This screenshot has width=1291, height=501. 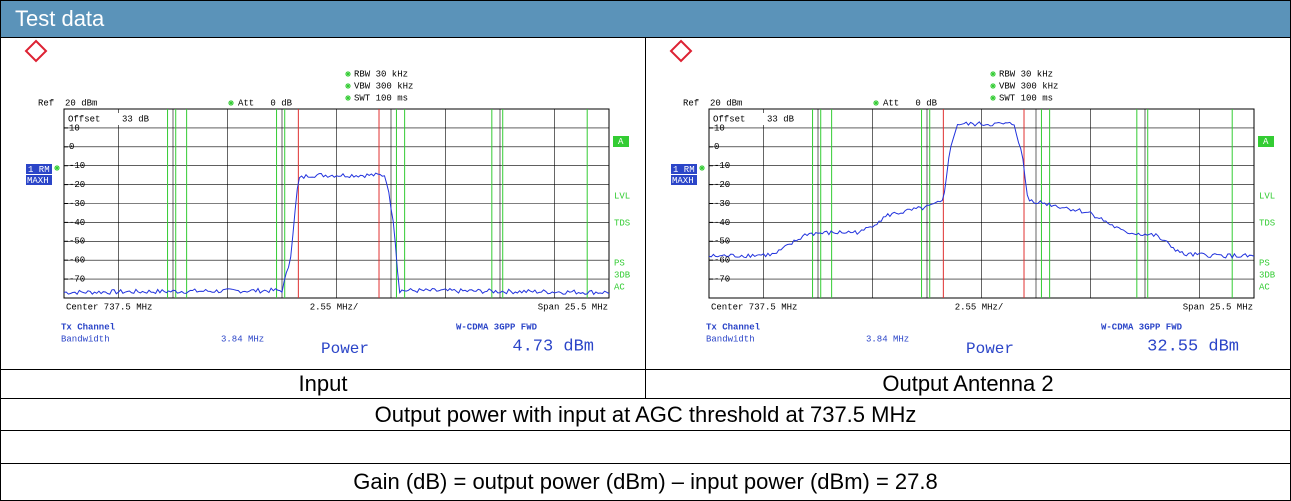 What do you see at coordinates (968, 384) in the screenshot?
I see `caption: Output Antenna 2` at bounding box center [968, 384].